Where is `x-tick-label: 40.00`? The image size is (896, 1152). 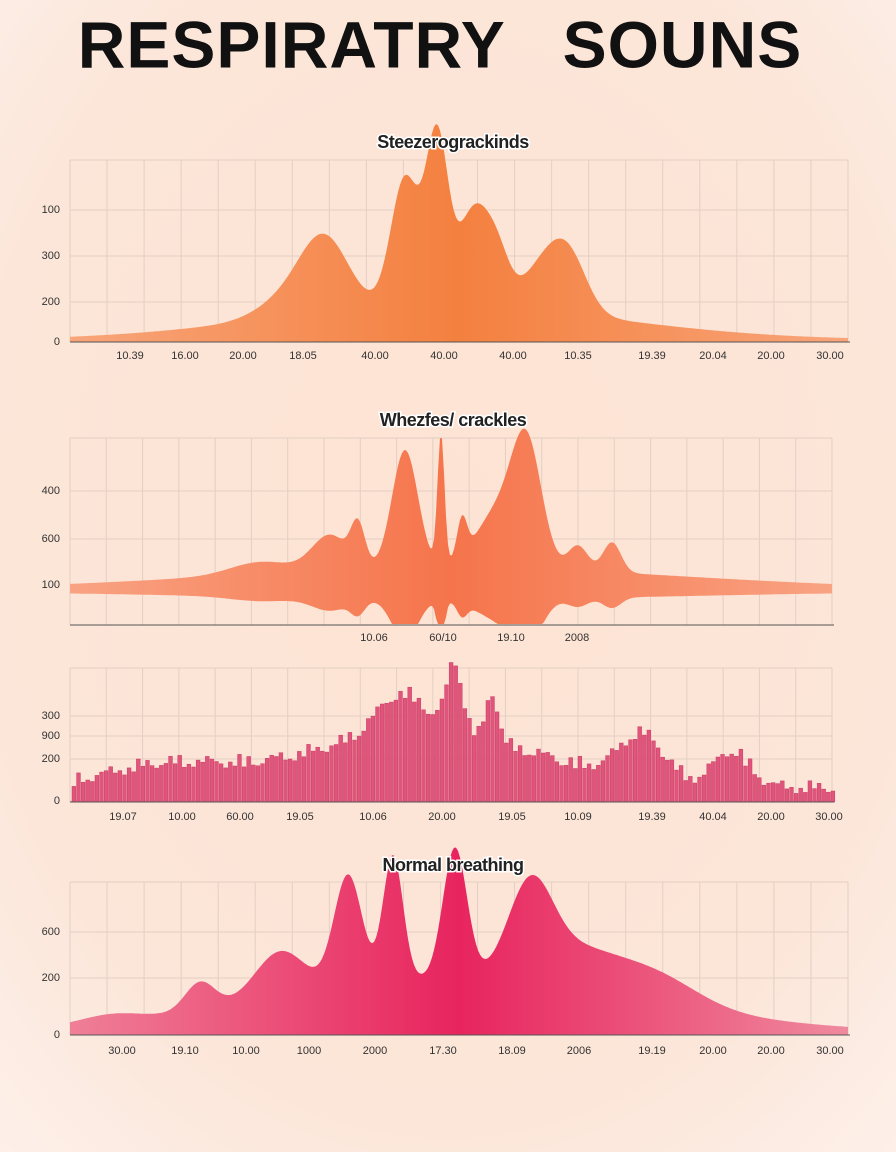 x-tick-label: 40.00 is located at coordinates (375, 356).